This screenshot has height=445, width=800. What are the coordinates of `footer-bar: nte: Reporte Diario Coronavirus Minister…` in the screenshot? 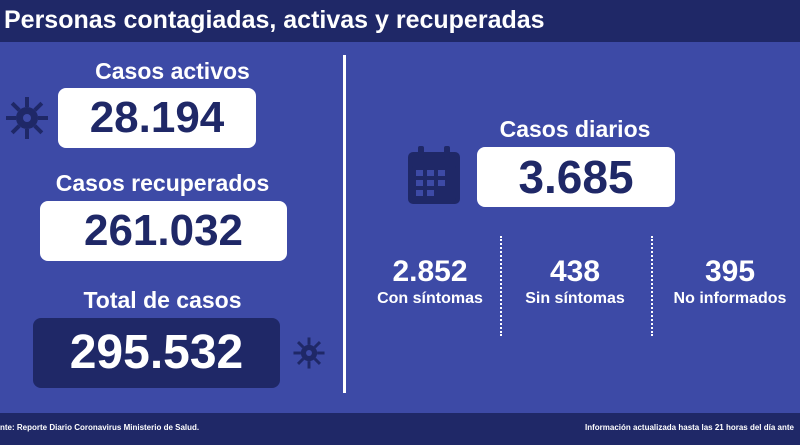 It's located at (400, 429).